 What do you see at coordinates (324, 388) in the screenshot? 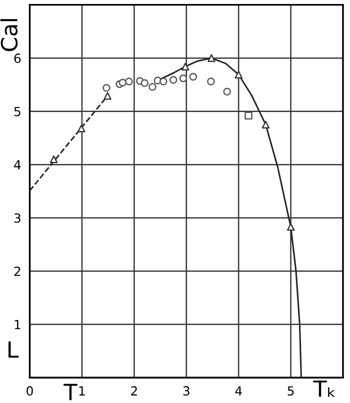
I see `text: Tₖ` at bounding box center [324, 388].